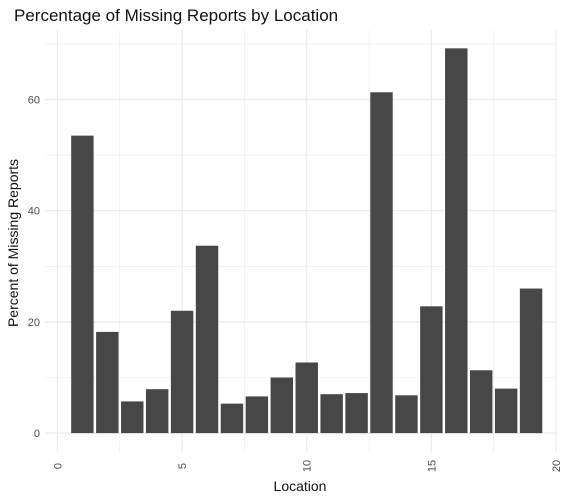 Image resolution: width=564 pixels, height=500 pixels. What do you see at coordinates (183, 466) in the screenshot?
I see `x-tick-label: 5` at bounding box center [183, 466].